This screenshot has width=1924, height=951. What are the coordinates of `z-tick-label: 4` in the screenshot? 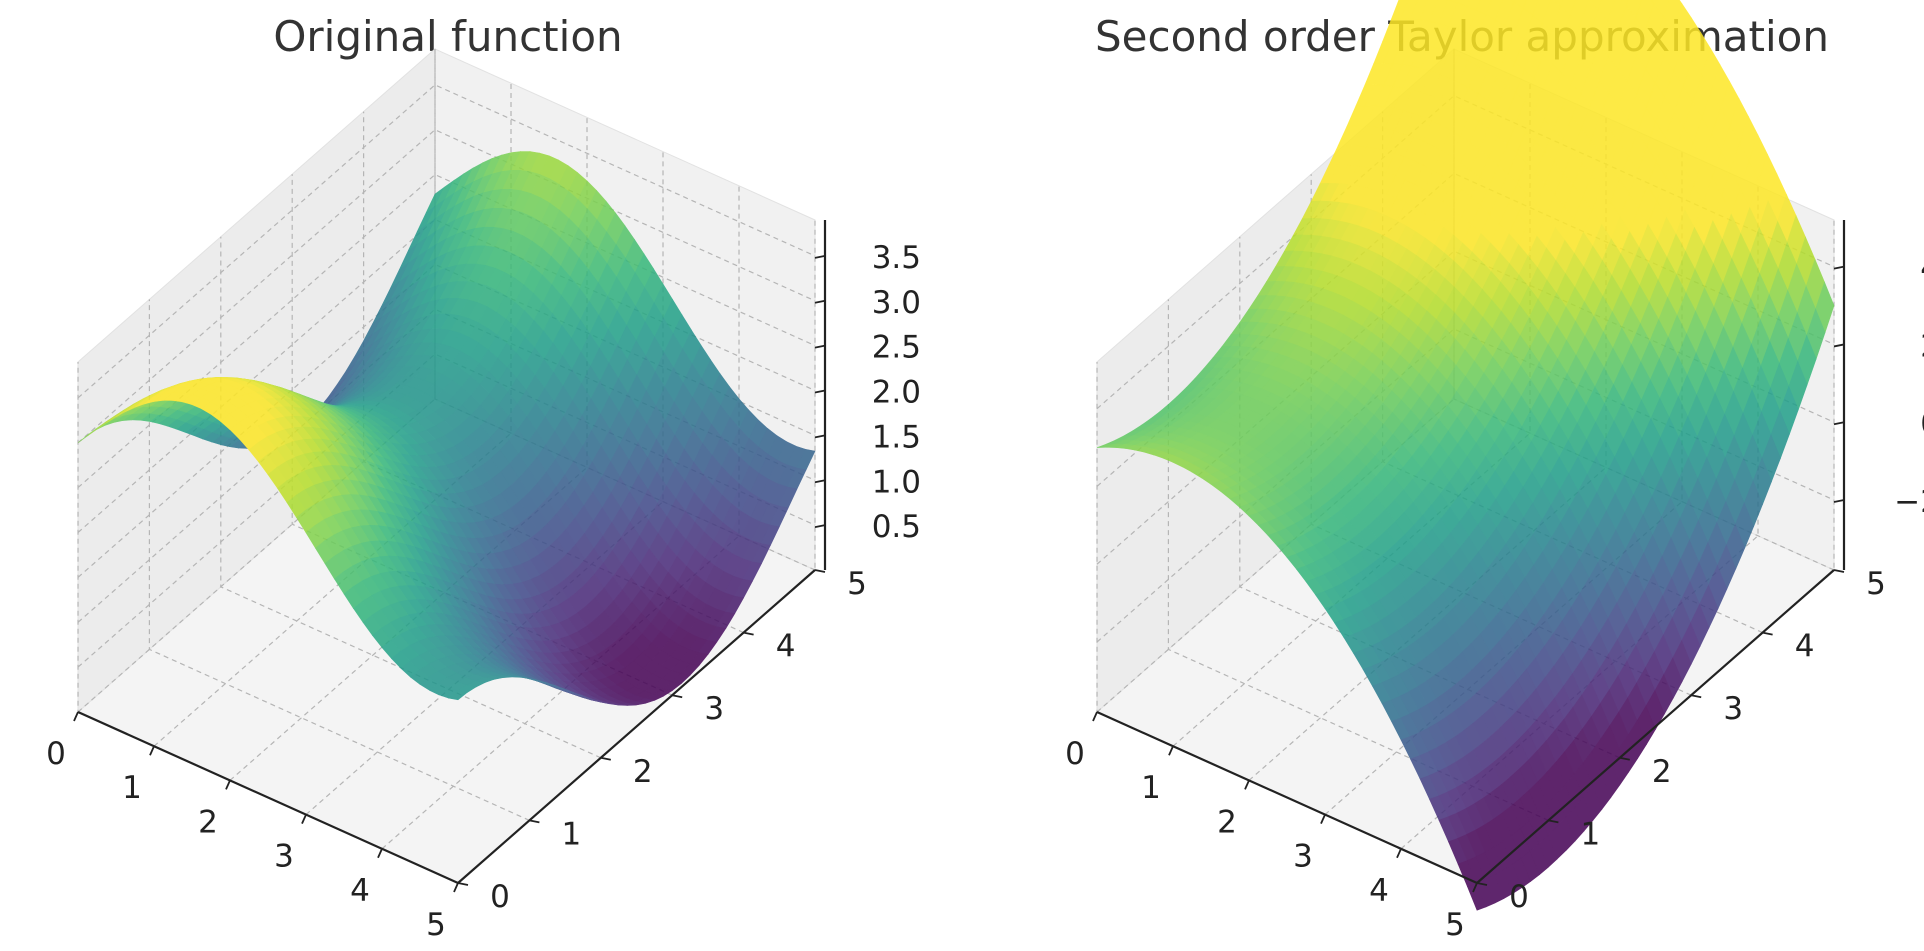 It's located at (1922, 269).